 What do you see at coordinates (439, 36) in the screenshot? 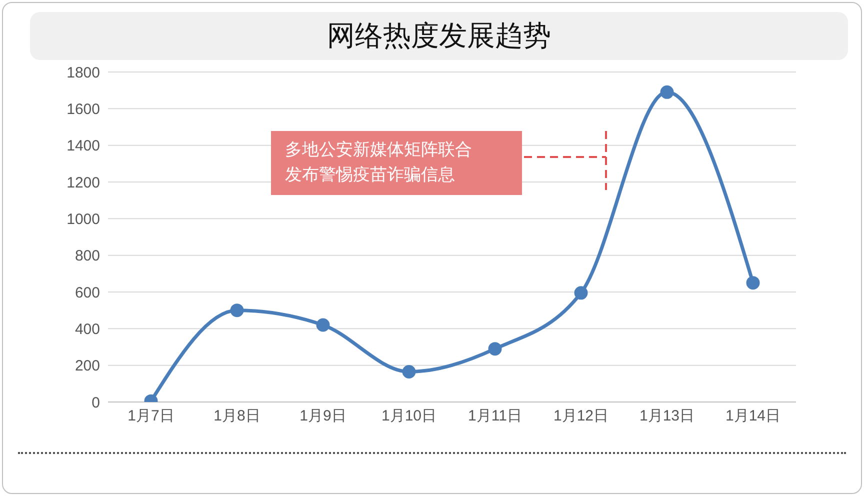
I see `chart-title: 网络热度发展趋势` at bounding box center [439, 36].